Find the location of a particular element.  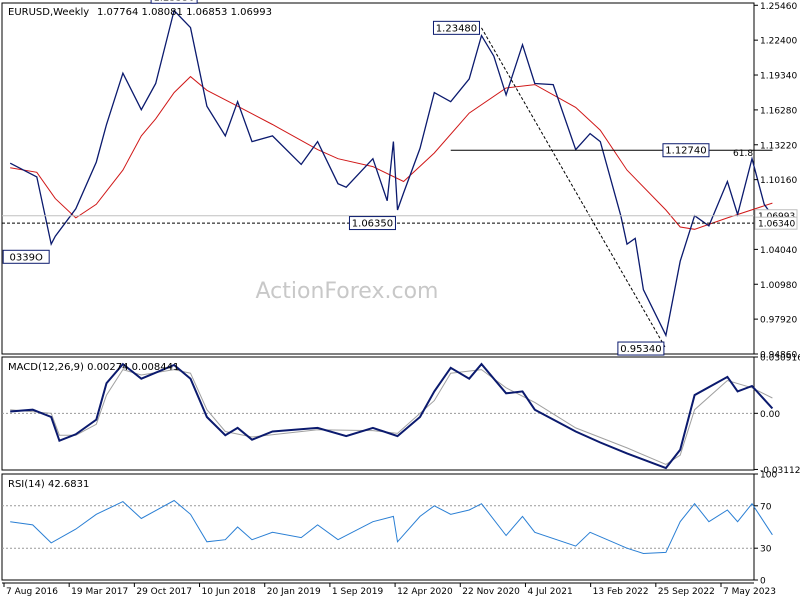

price-label-text: 1.06350 is located at coordinates (372, 224).